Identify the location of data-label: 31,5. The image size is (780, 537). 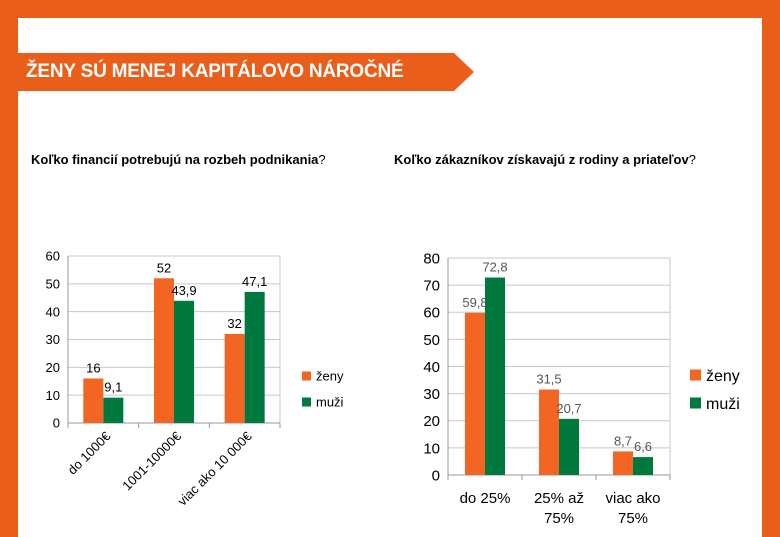
(548, 379).